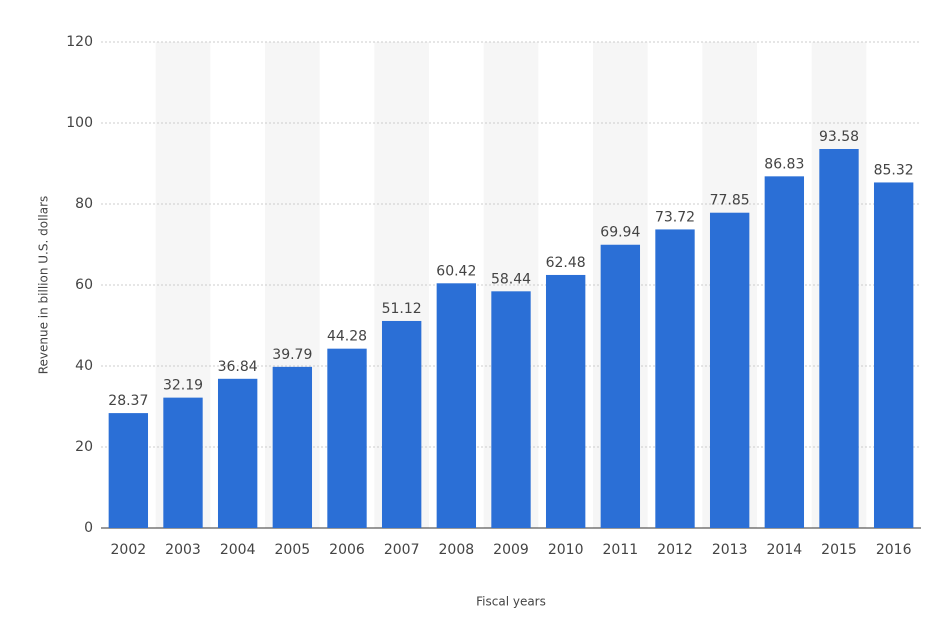 This screenshot has height=621, width=950. I want to click on x-tick-label: 2005, so click(293, 550).